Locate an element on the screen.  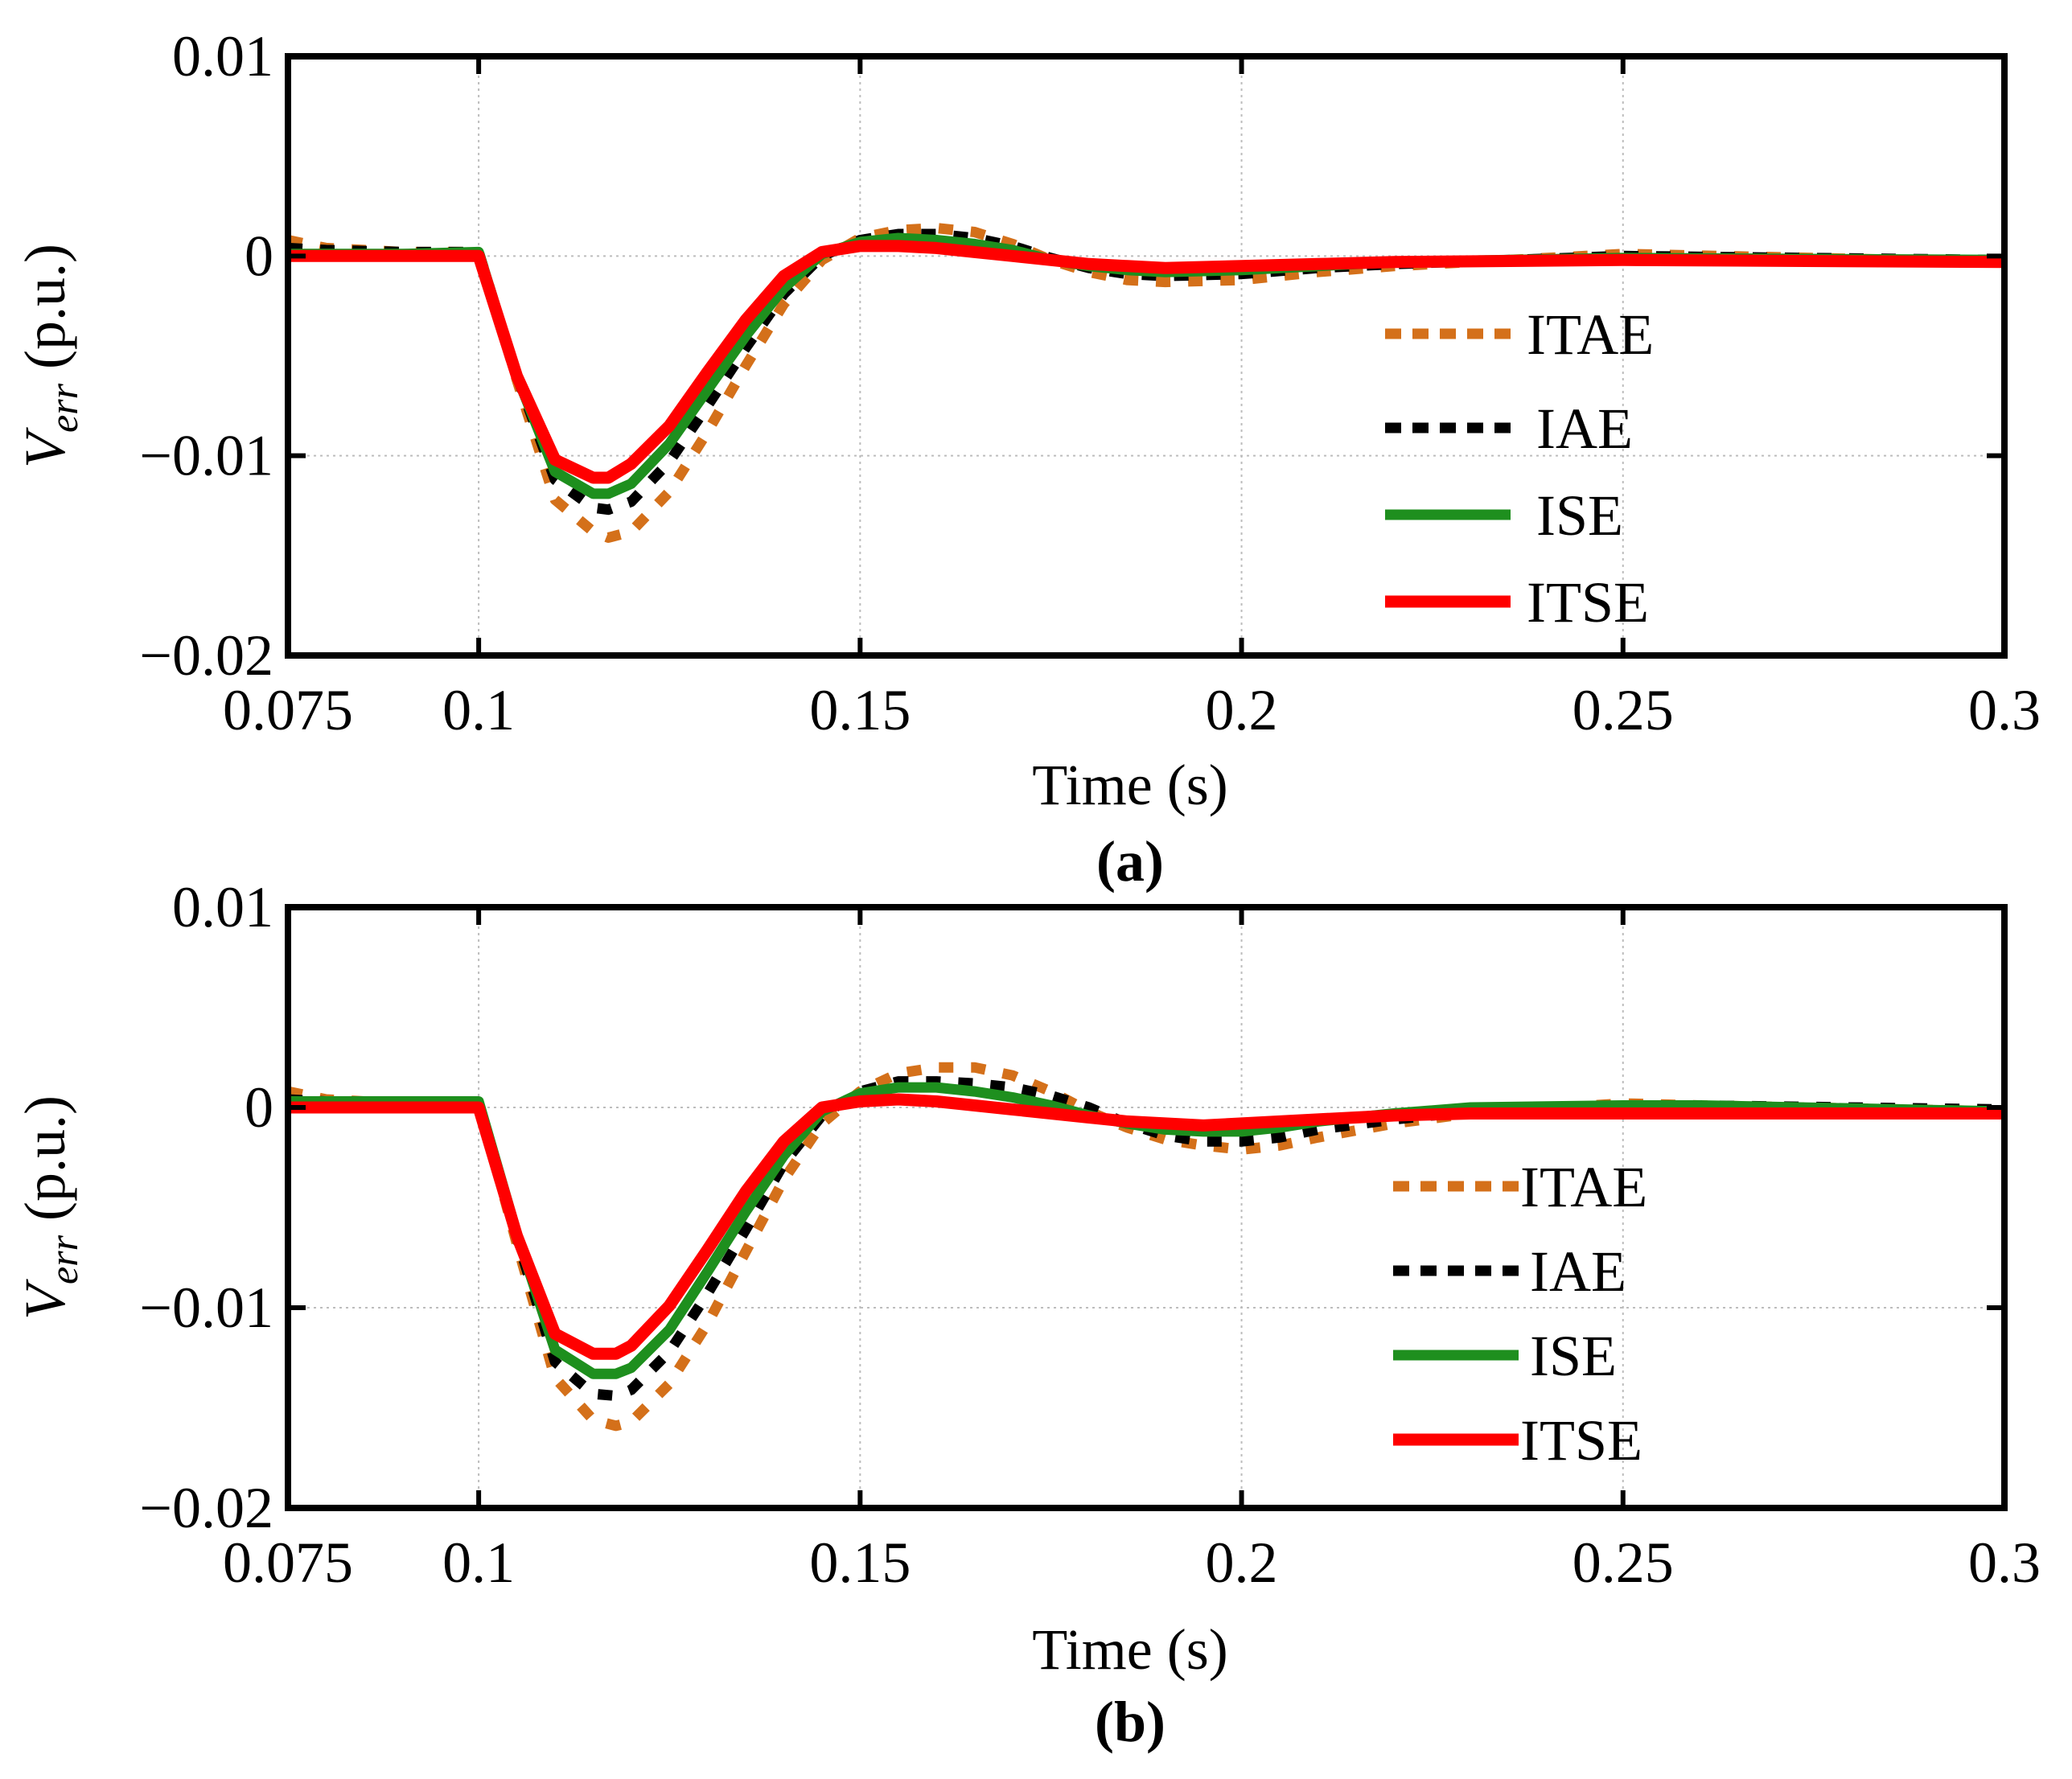
series-group is located at coordinates (1146, 383).